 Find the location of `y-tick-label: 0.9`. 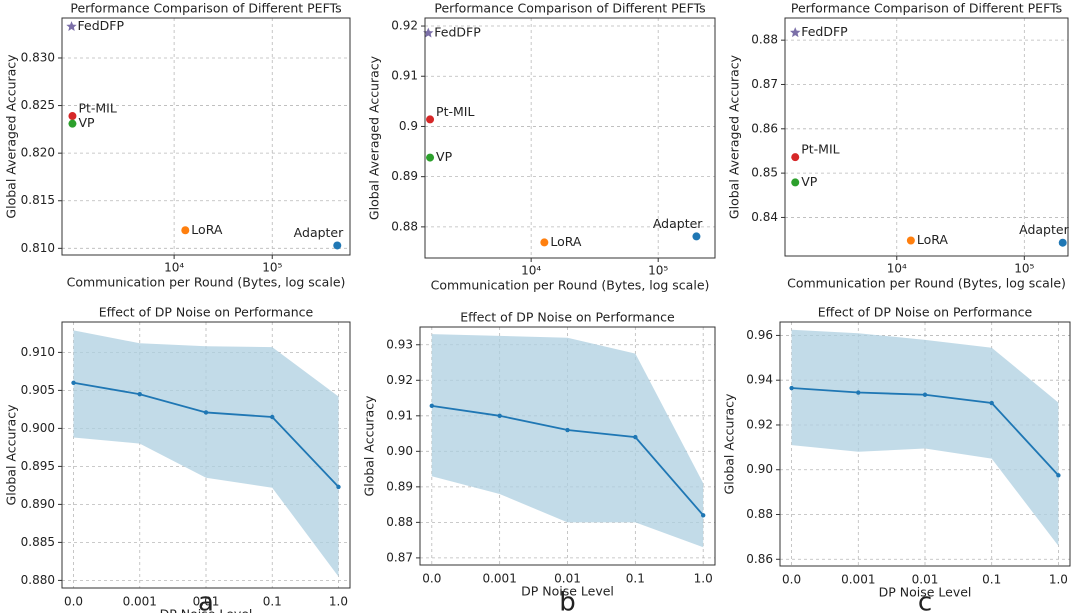

y-tick-label: 0.9 is located at coordinates (408, 126).